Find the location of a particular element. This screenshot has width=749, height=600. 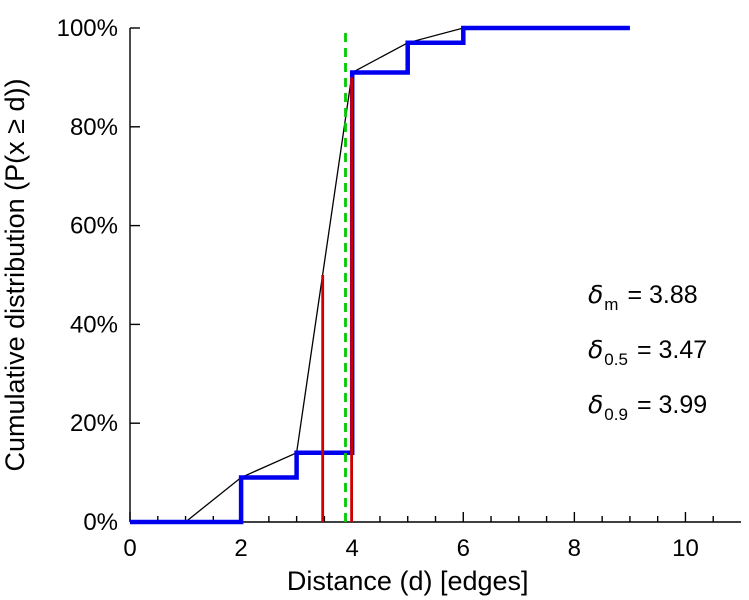

x-tick-labels: 0 2 4 6 8 10 is located at coordinates (410, 548).